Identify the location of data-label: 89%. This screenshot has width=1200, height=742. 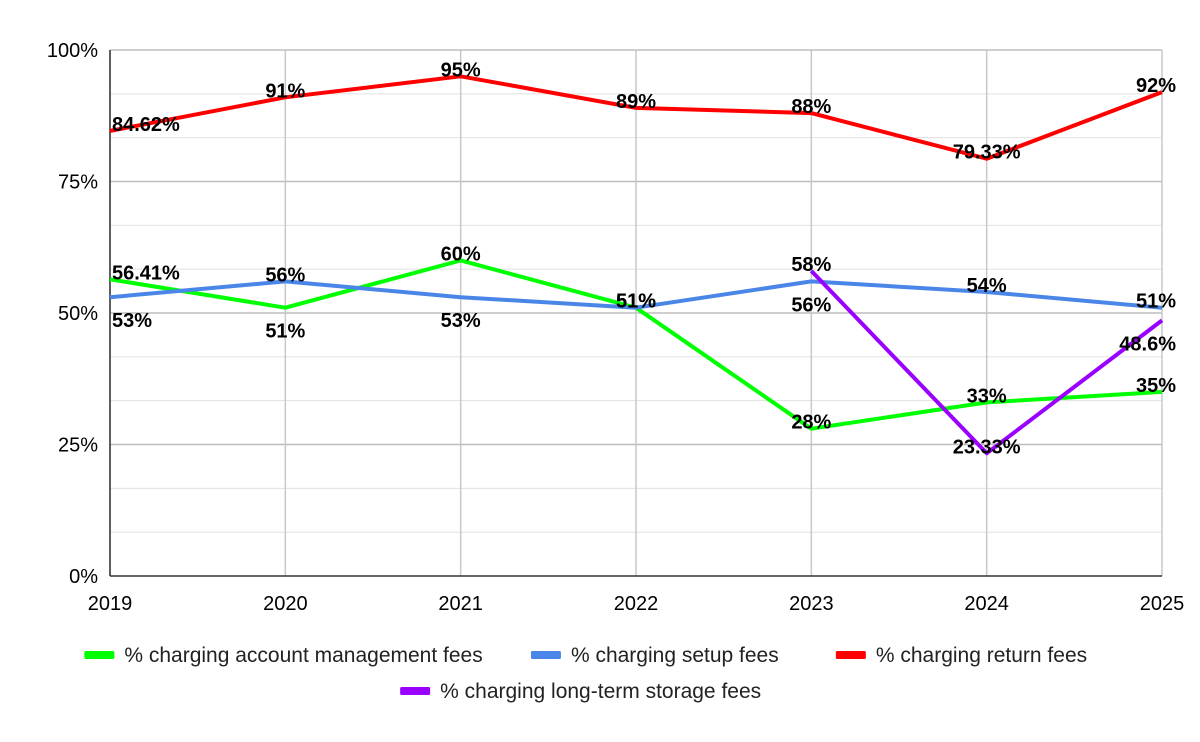
(636, 102).